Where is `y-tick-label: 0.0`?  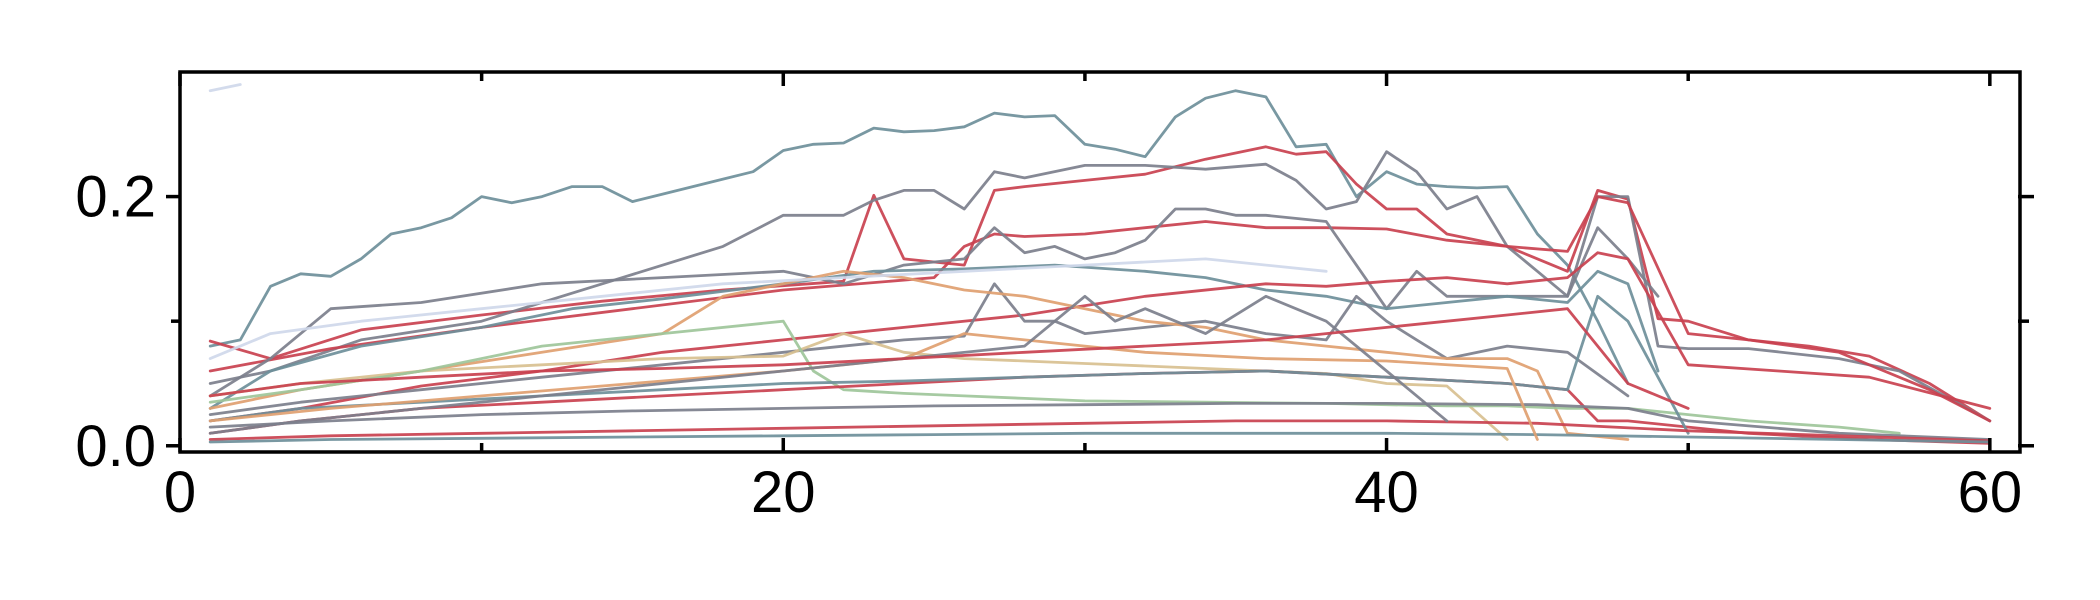
y-tick-label: 0.0 is located at coordinates (115, 446).